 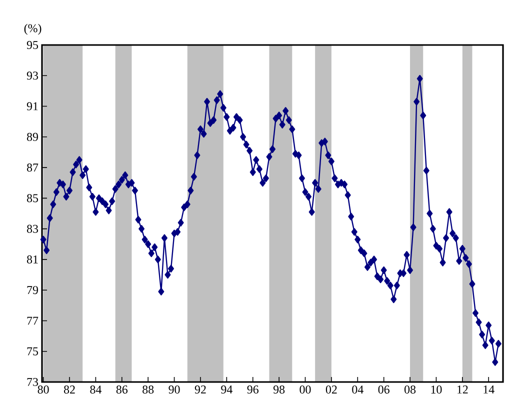 What do you see at coordinates (43, 390) in the screenshot?
I see `x-tick-label: 80` at bounding box center [43, 390].